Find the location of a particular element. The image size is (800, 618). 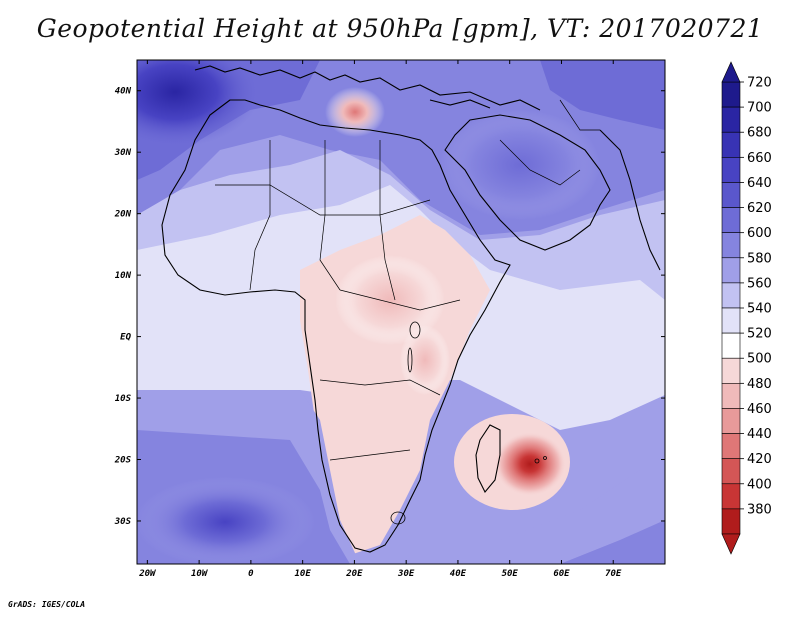

iran-border is located at coordinates (579, 115).